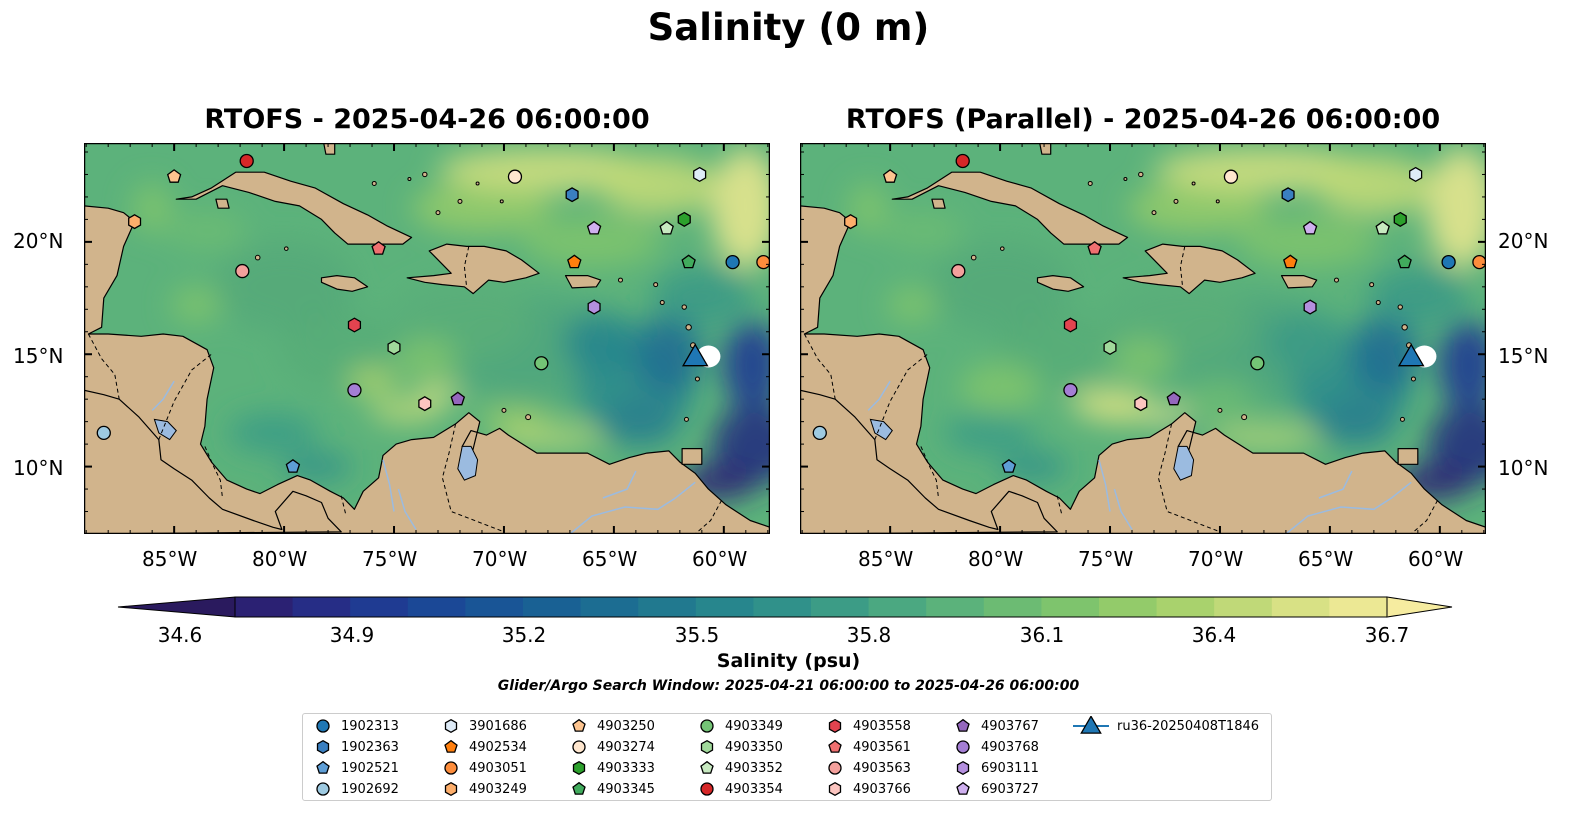 The width and height of the screenshot is (1577, 827). What do you see at coordinates (996, 559) in the screenshot?
I see `lon-label-80-right: 80°W` at bounding box center [996, 559].